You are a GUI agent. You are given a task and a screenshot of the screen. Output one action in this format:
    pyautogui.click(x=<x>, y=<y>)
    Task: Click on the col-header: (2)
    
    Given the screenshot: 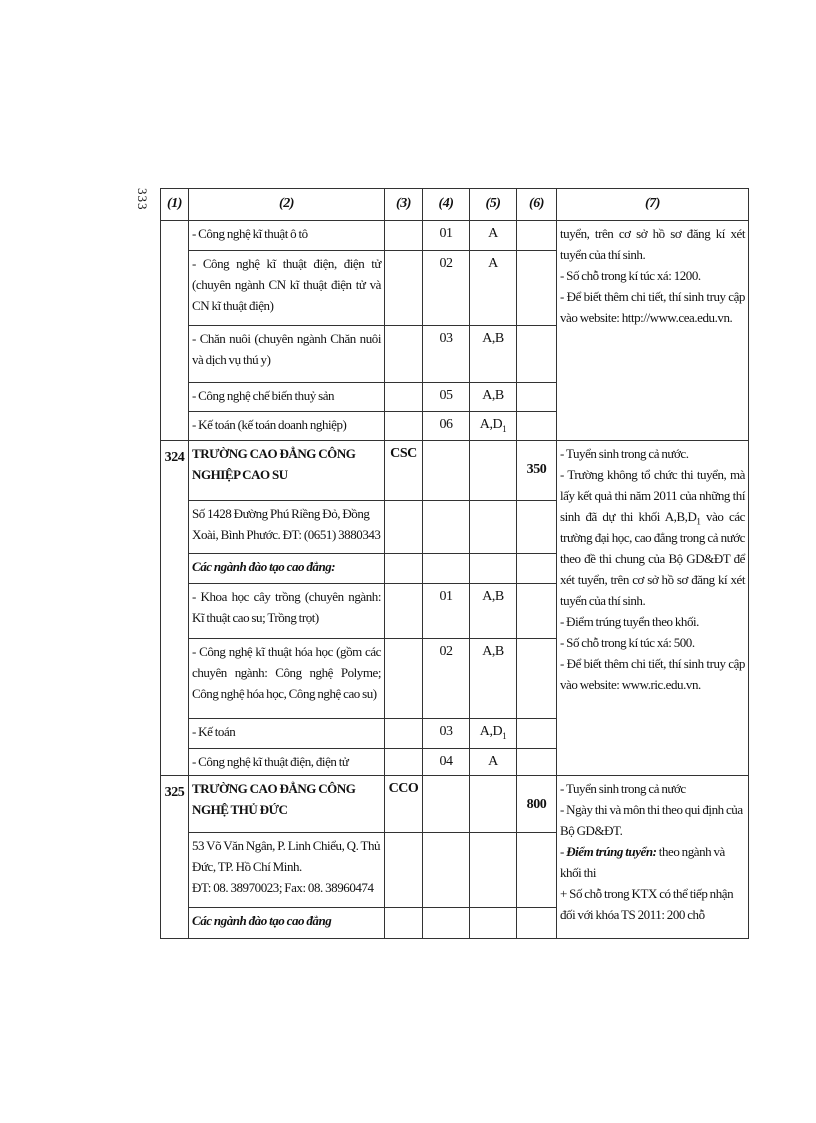 What is the action you would take?
    pyautogui.click(x=286, y=204)
    